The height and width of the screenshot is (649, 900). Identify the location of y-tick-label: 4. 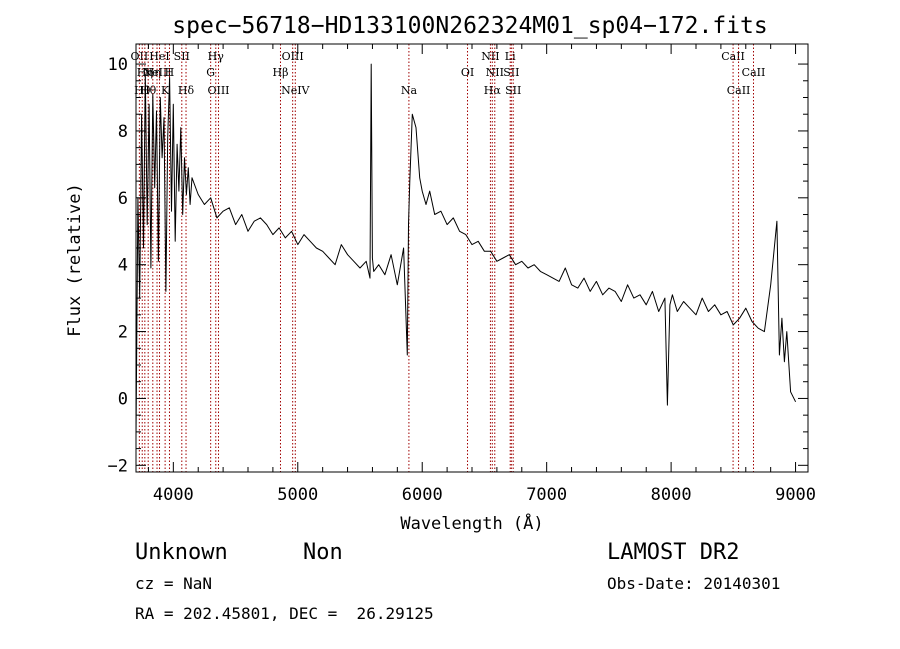
(123, 266).